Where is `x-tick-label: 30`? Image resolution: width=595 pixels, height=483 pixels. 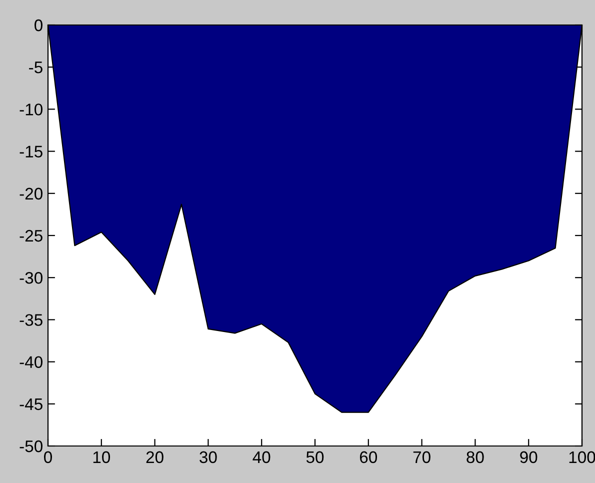 x-tick-label: 30 is located at coordinates (208, 457).